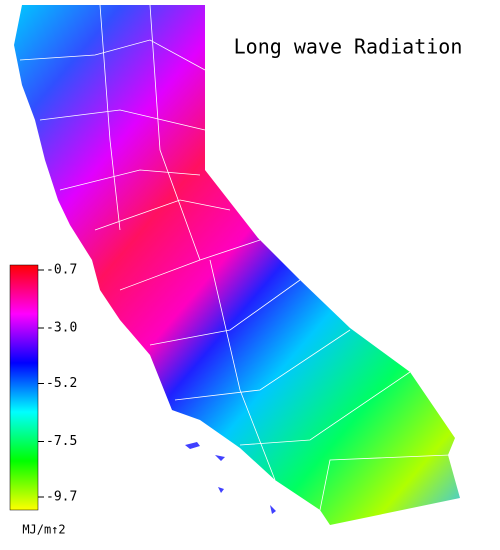 This screenshot has height=550, width=500. Describe the element at coordinates (61, 441) in the screenshot. I see `colorbar-tick-label: -7.5` at that location.